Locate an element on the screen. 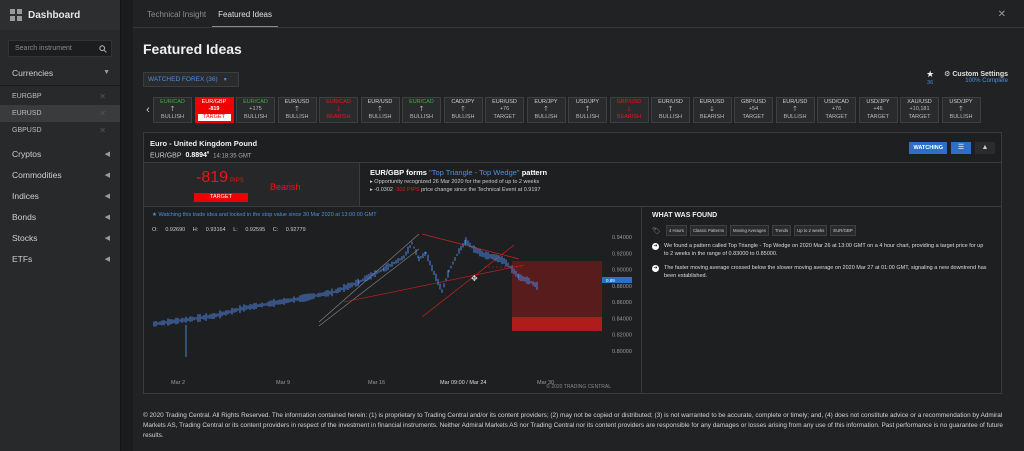 Image resolution: width=1024 pixels, height=451 pixels. tag-icon: 🏷 is located at coordinates (656, 231).